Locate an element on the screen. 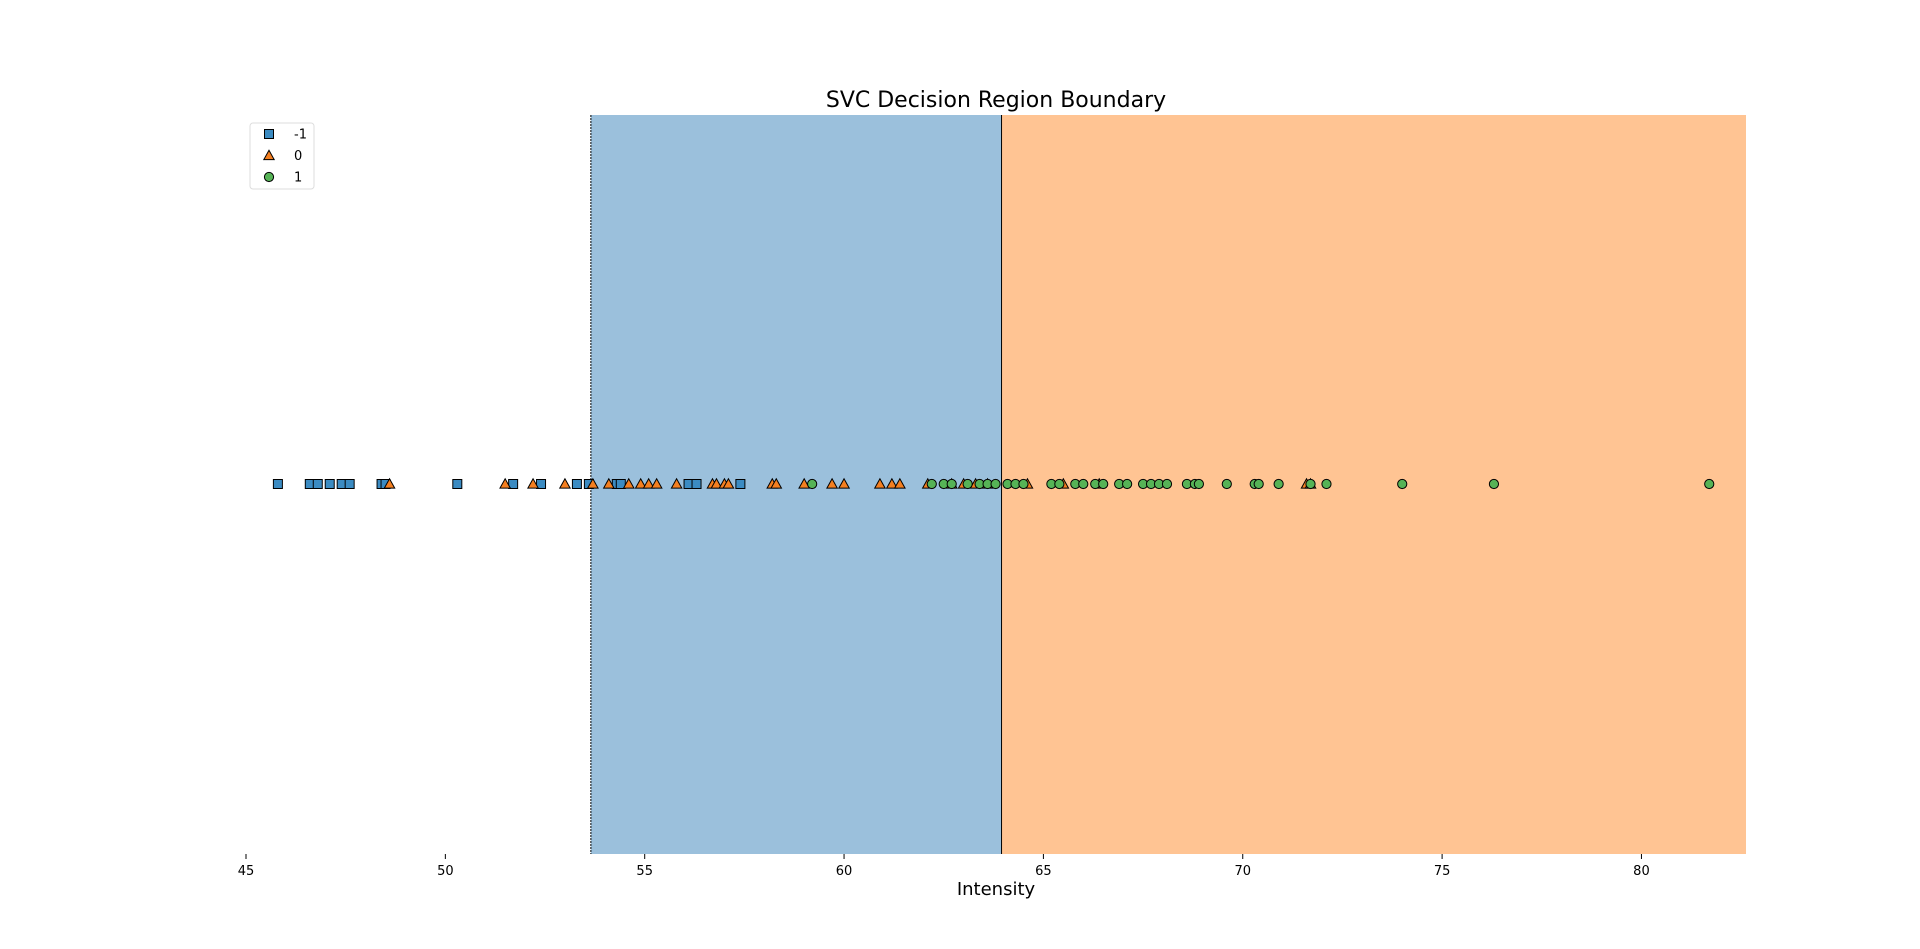 This screenshot has height=949, width=1920. x-tick-label: 75 is located at coordinates (1442, 871).